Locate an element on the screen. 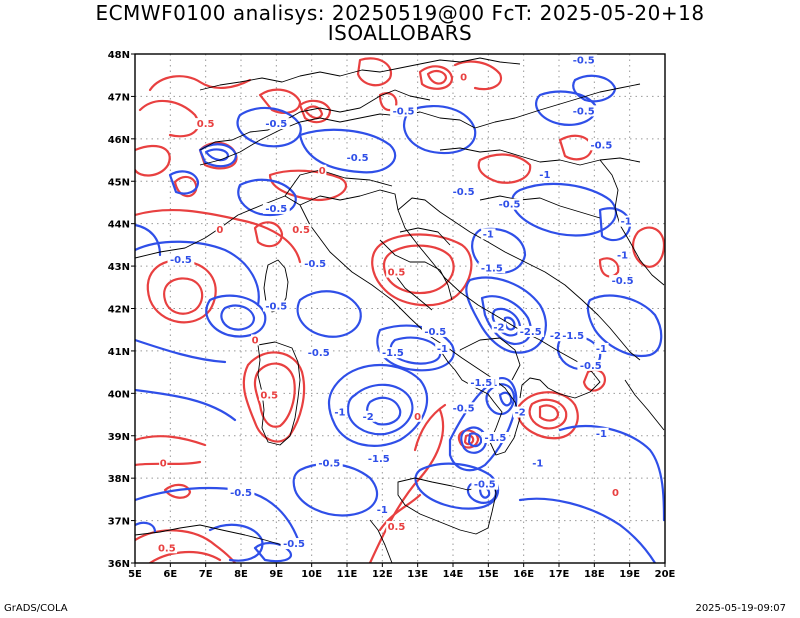 This screenshot has height=618, width=800. lon-tick-label: 20E is located at coordinates (665, 574).